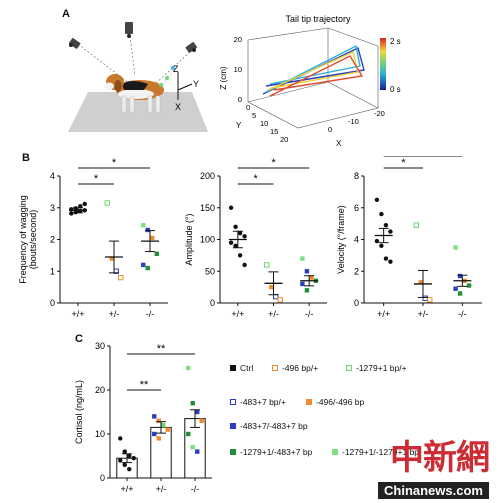 The width and height of the screenshot is (500, 503). Describe the element at coordinates (381, 452) in the screenshot. I see `legend-label: -1279+1/-1279+1 bp` at that location.